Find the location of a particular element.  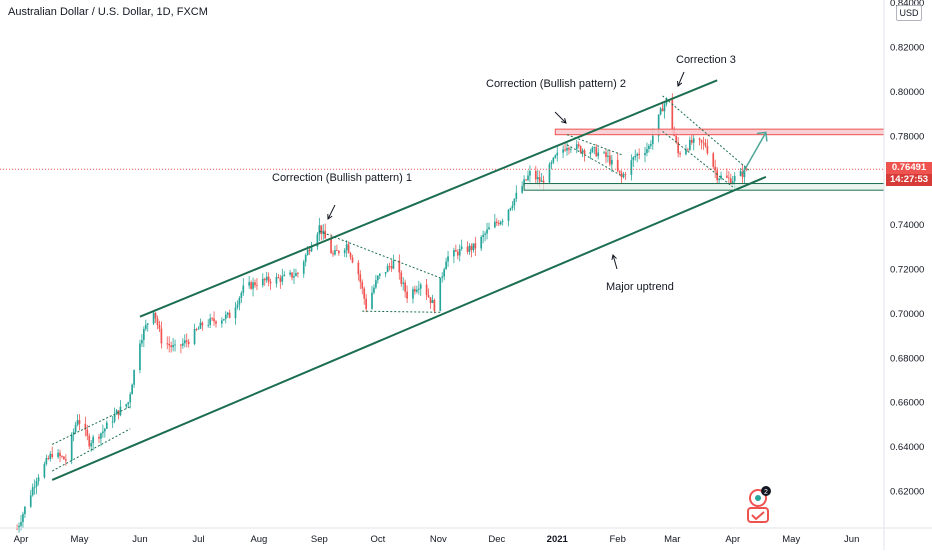

price-tick-label: 0.70000 is located at coordinates (907, 314).